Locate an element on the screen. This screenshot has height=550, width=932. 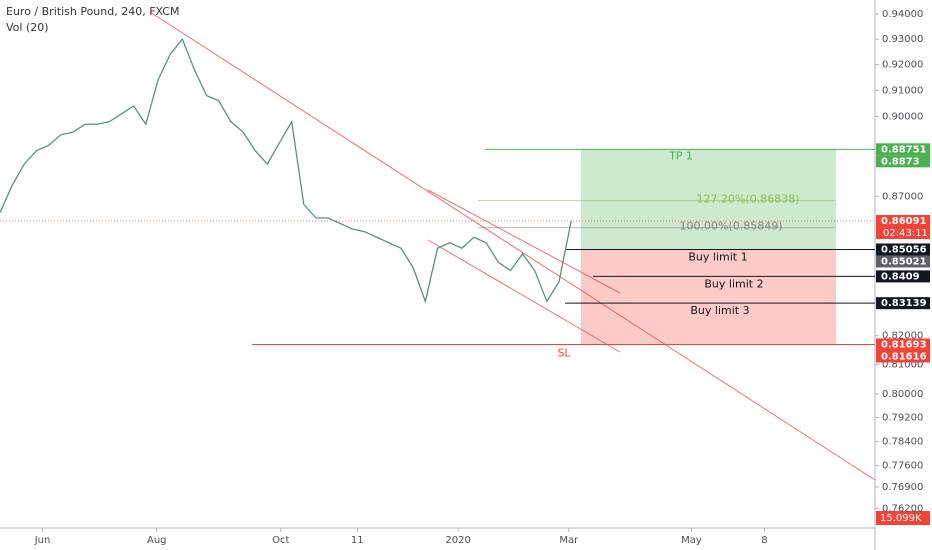
stop-loss-zone is located at coordinates (708, 297).